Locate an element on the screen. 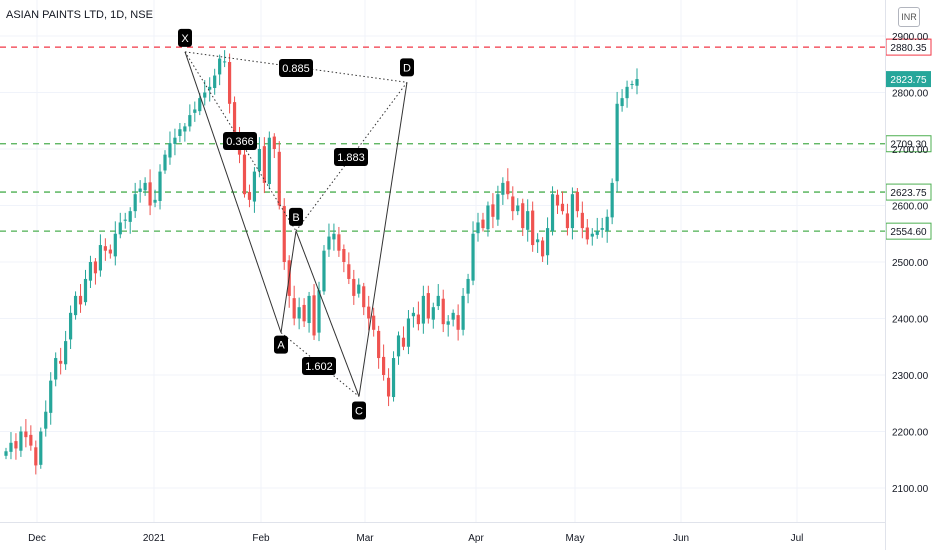  pattern-point-label: C is located at coordinates (359, 411).